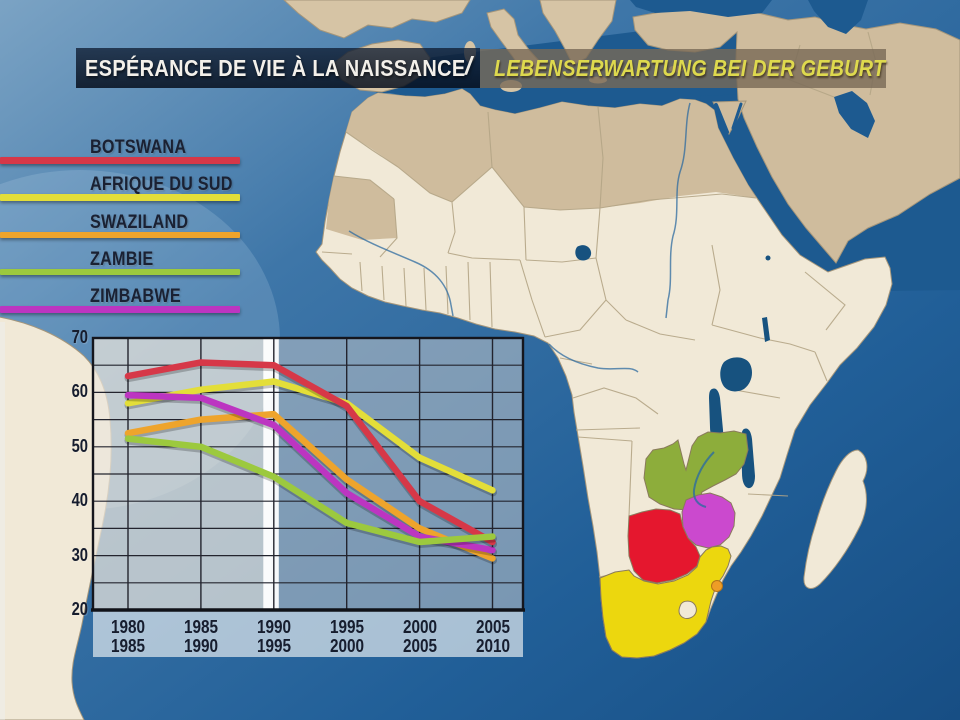 Image resolution: width=960 pixels, height=720 pixels. Describe the element at coordinates (717, 586) in the screenshot. I see `map-country-swaziland` at that location.